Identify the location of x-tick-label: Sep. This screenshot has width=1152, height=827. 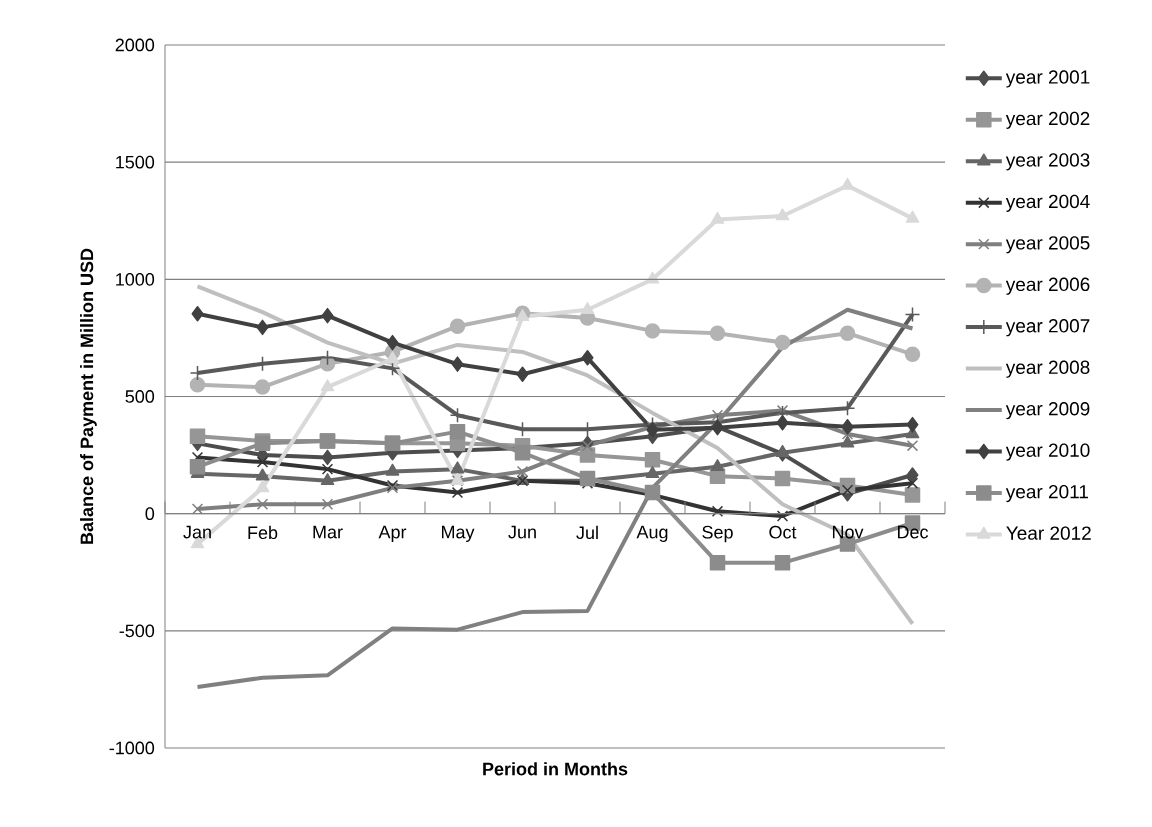
(717, 534).